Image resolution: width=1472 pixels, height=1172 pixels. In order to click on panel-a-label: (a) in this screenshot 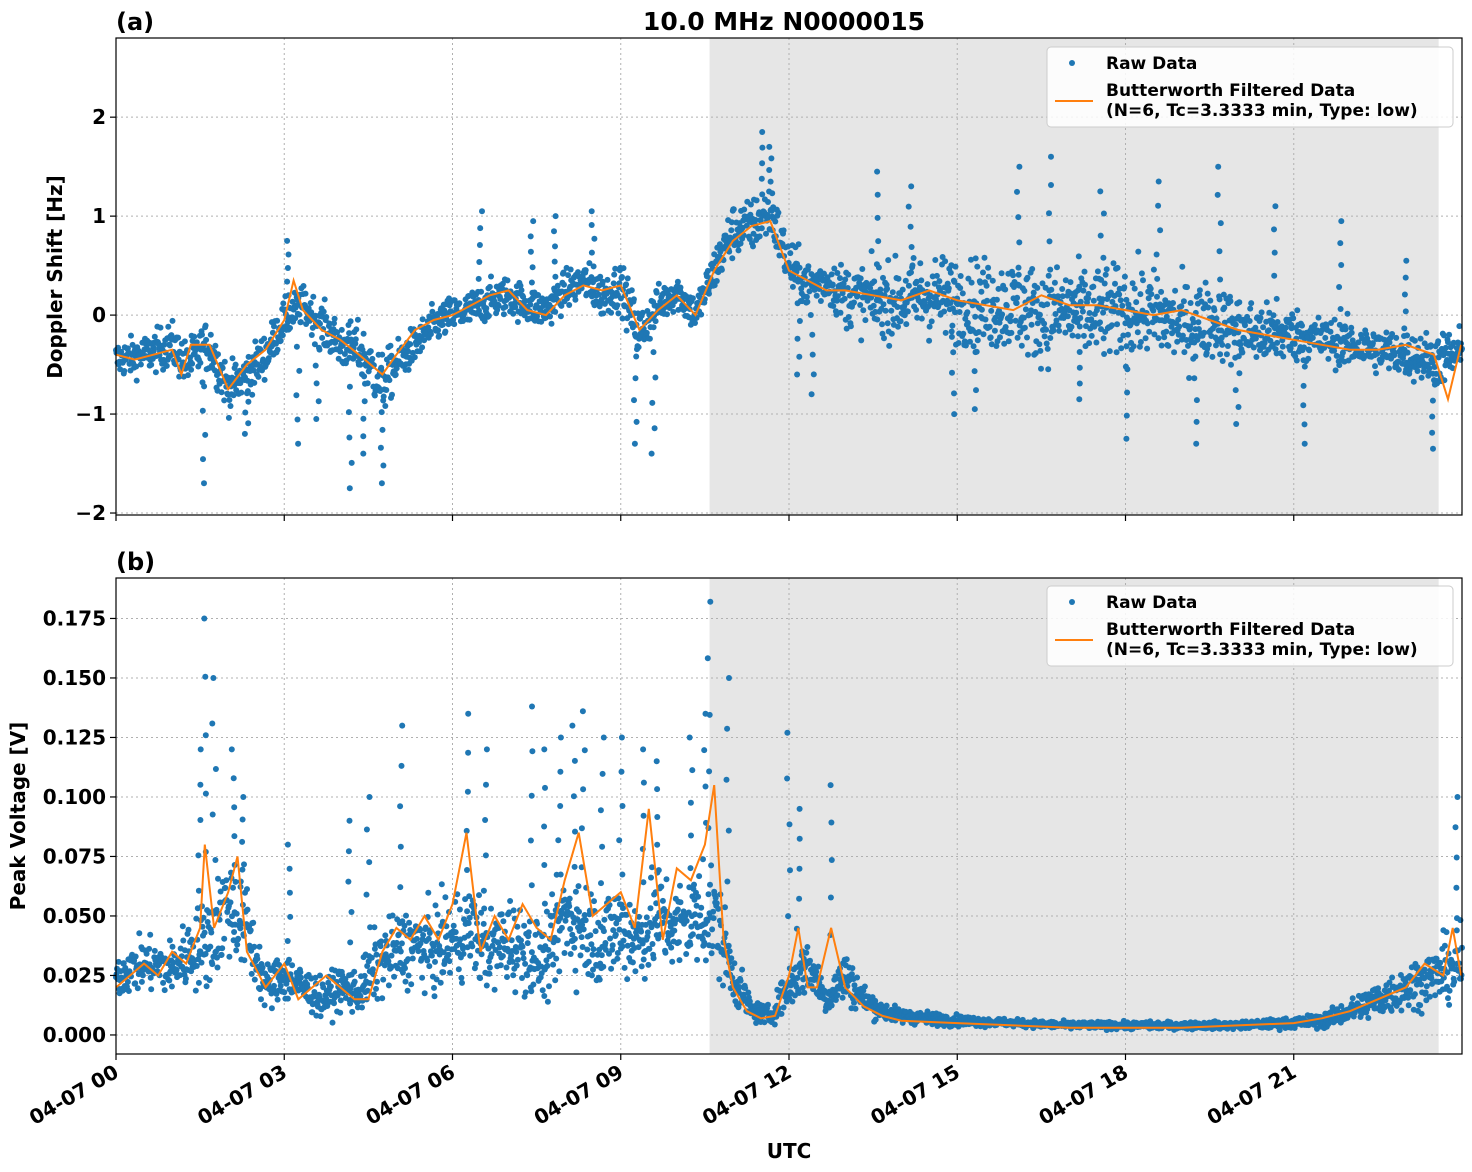, I will do `click(135, 22)`.